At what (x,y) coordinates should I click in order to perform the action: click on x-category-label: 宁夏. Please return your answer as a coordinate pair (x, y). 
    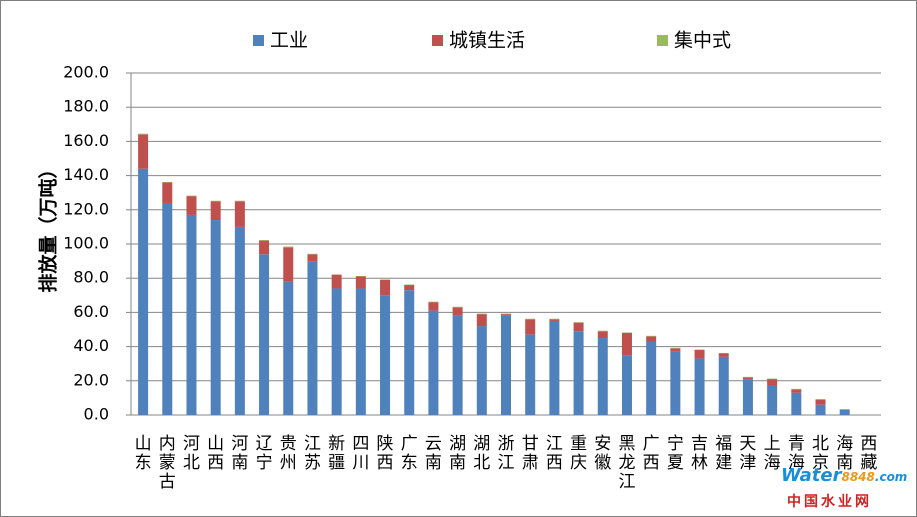
    Looking at the image, I should click on (675, 453).